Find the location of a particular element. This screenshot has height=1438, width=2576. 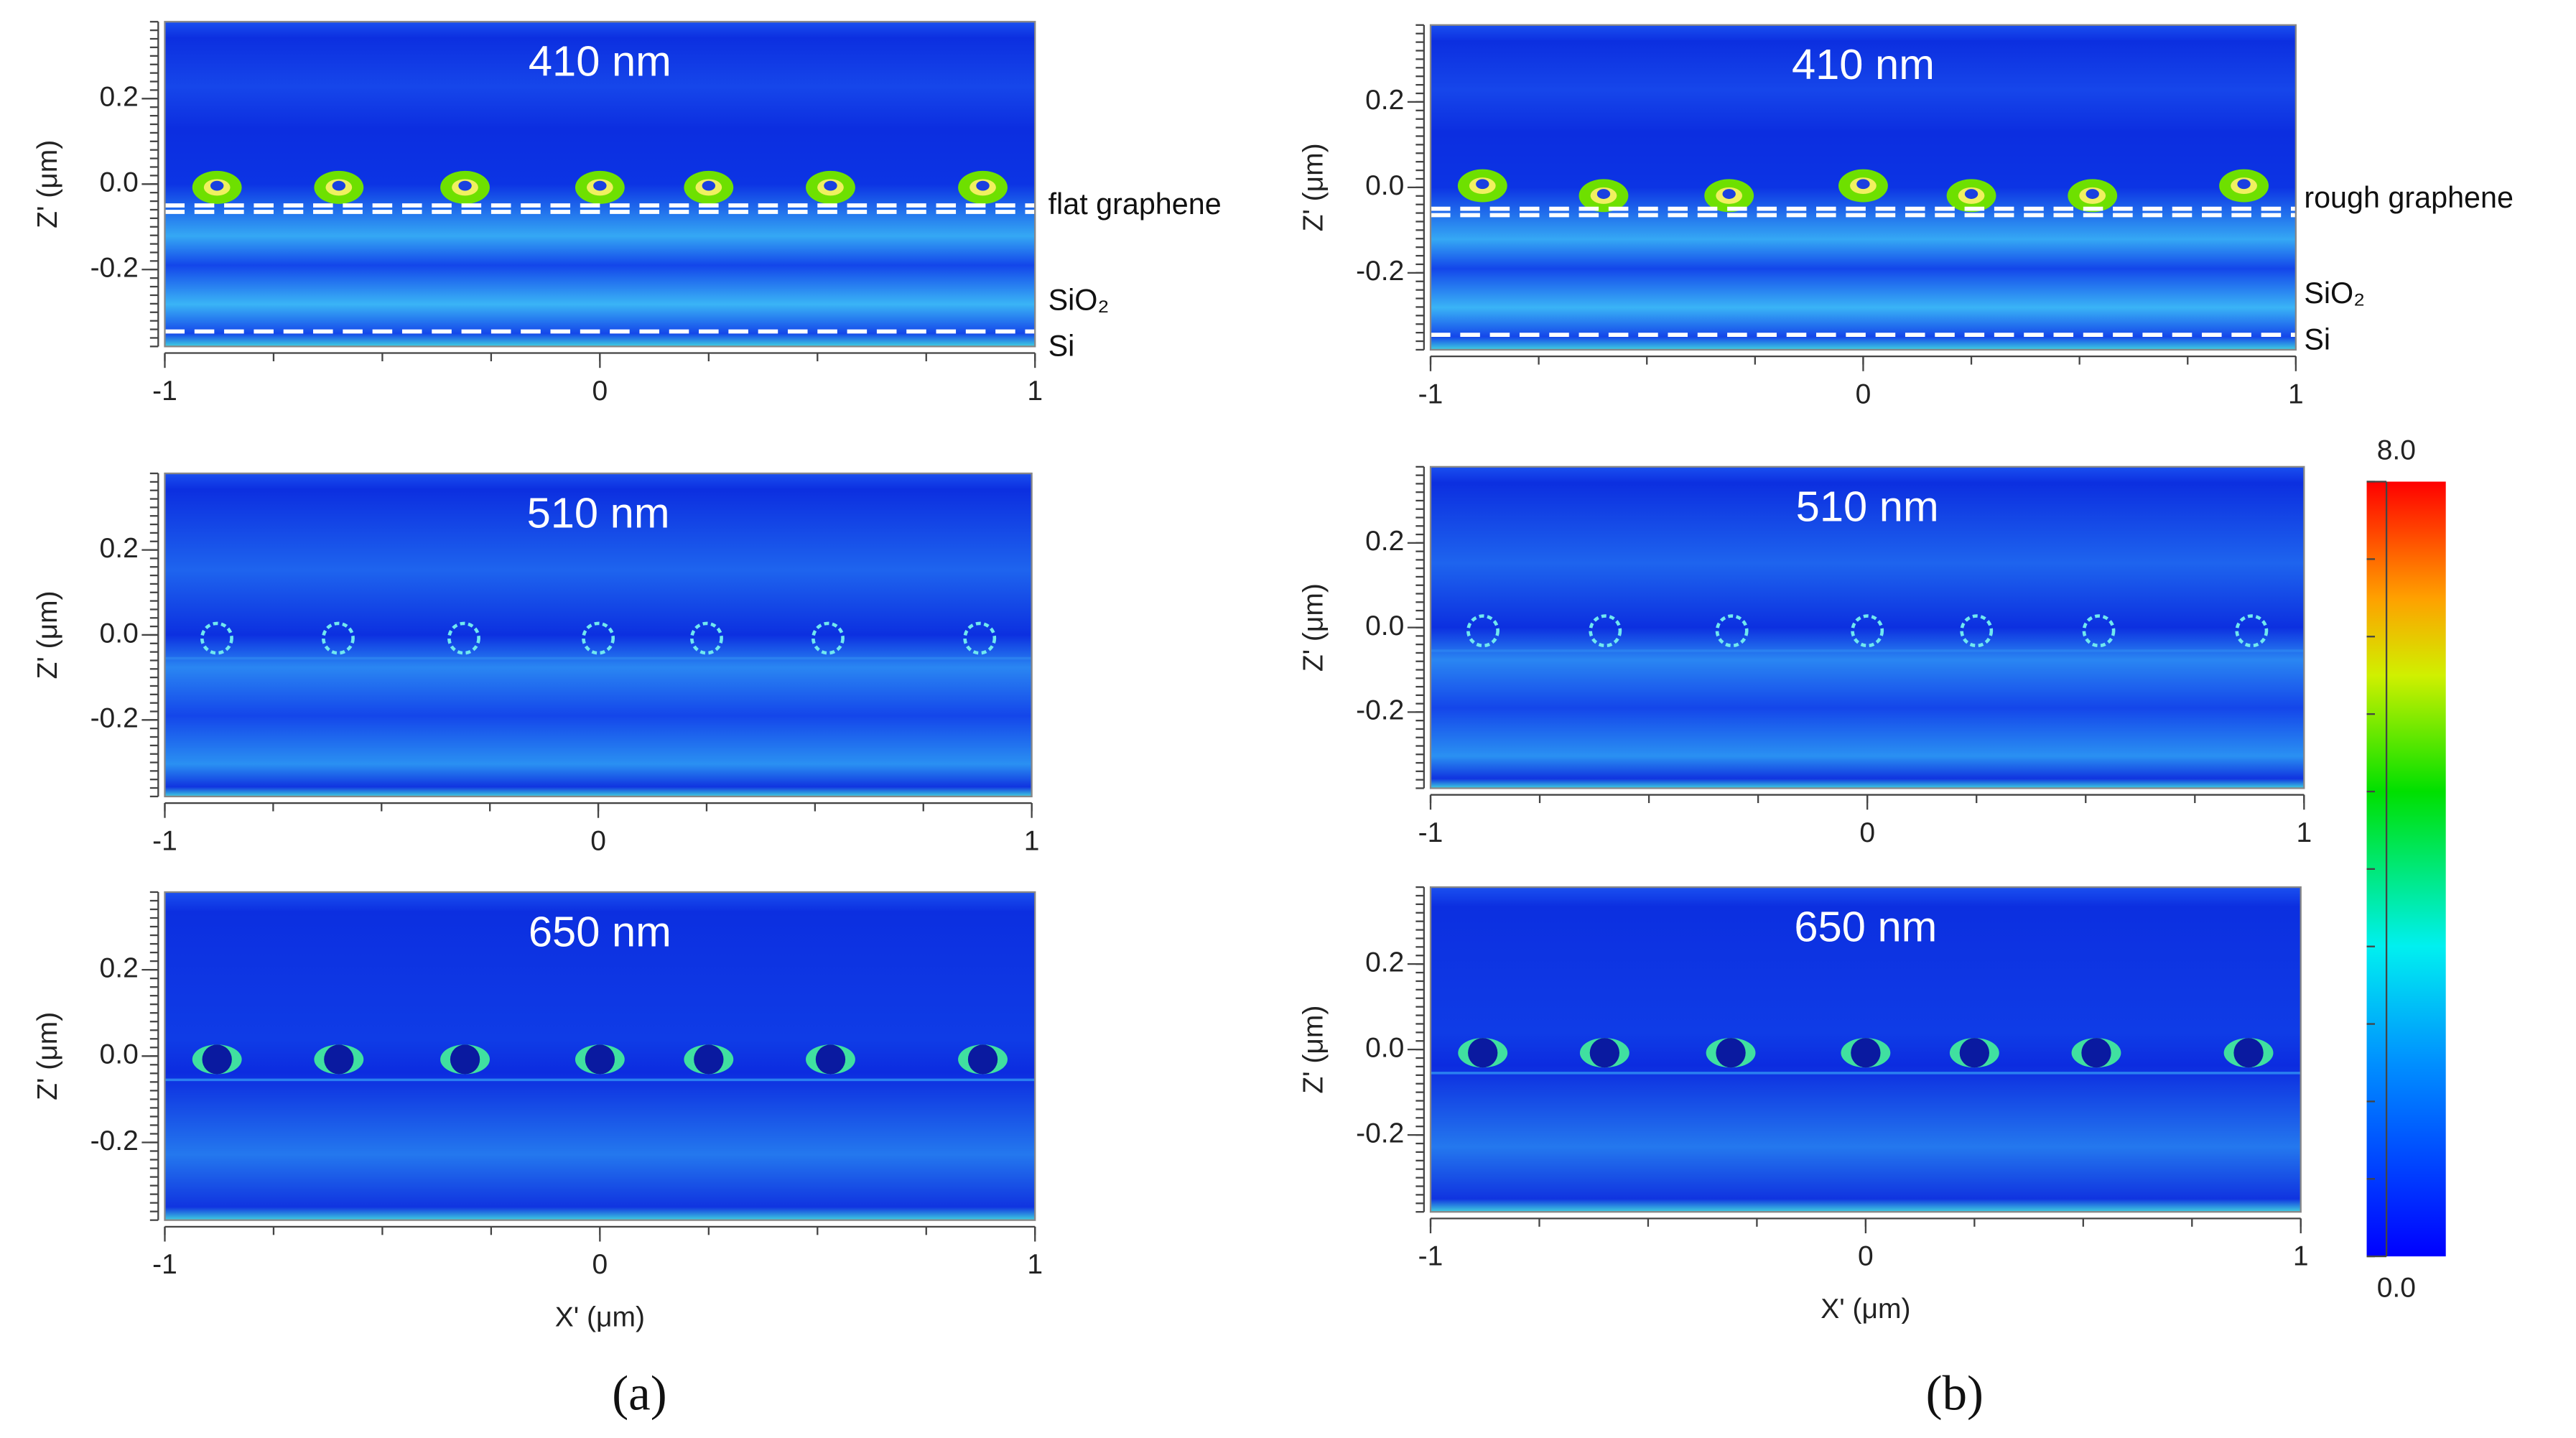

colorbar is located at coordinates (2406, 869).